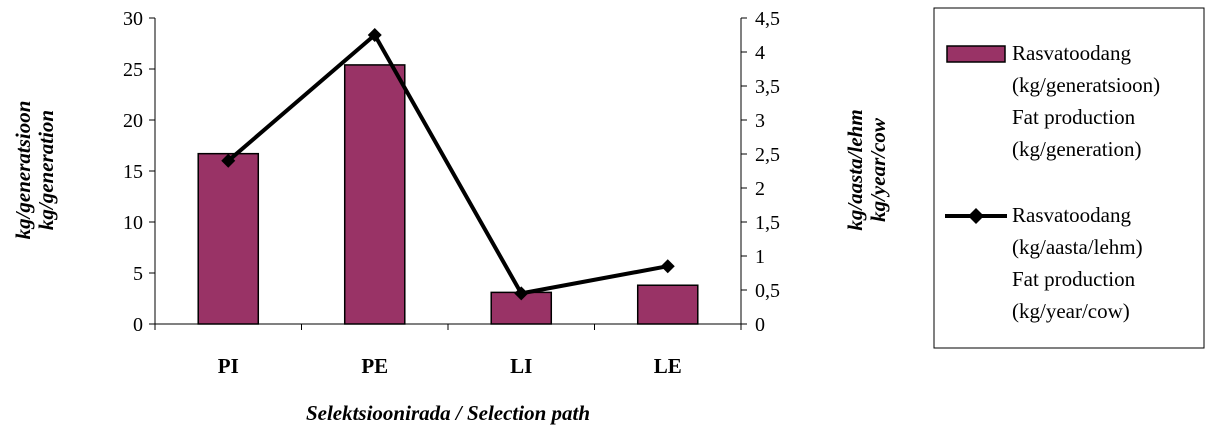  Describe the element at coordinates (448, 413) in the screenshot. I see `x-axis-title: Selektsioonirada / Selection path` at that location.